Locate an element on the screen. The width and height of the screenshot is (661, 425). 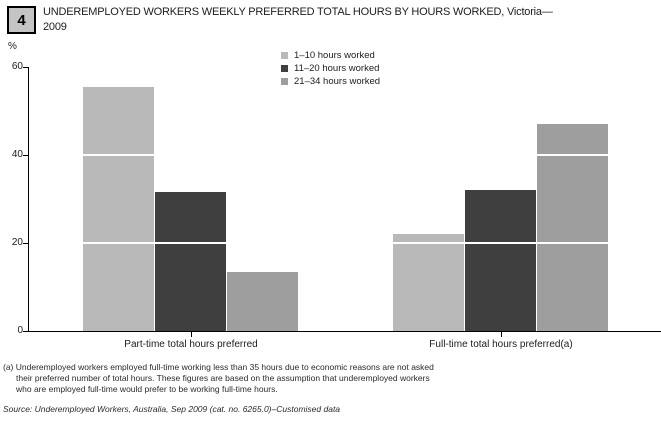
chart-title-line2: 2009 is located at coordinates (55, 27).